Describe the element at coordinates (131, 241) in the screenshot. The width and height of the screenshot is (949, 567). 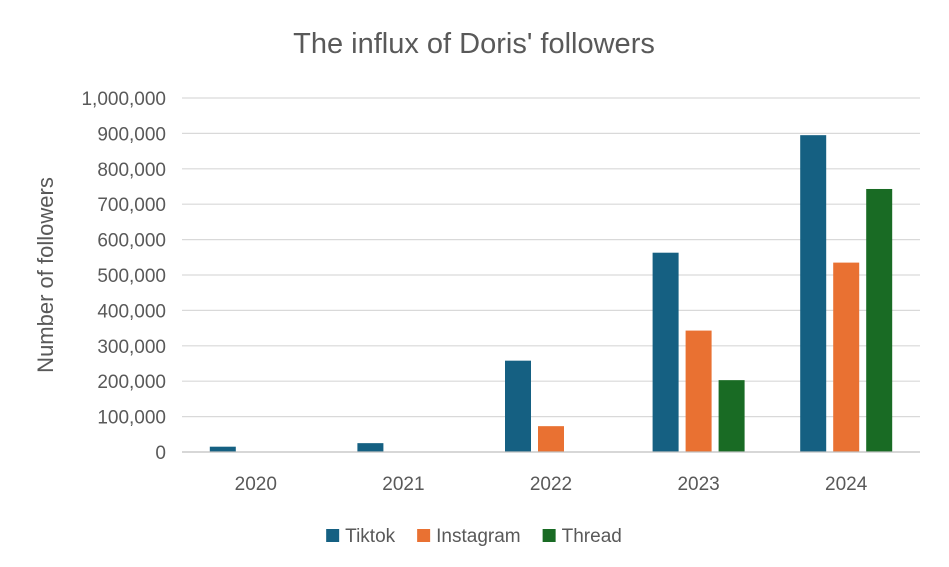
I see `y-tick-label: 600,000` at that location.